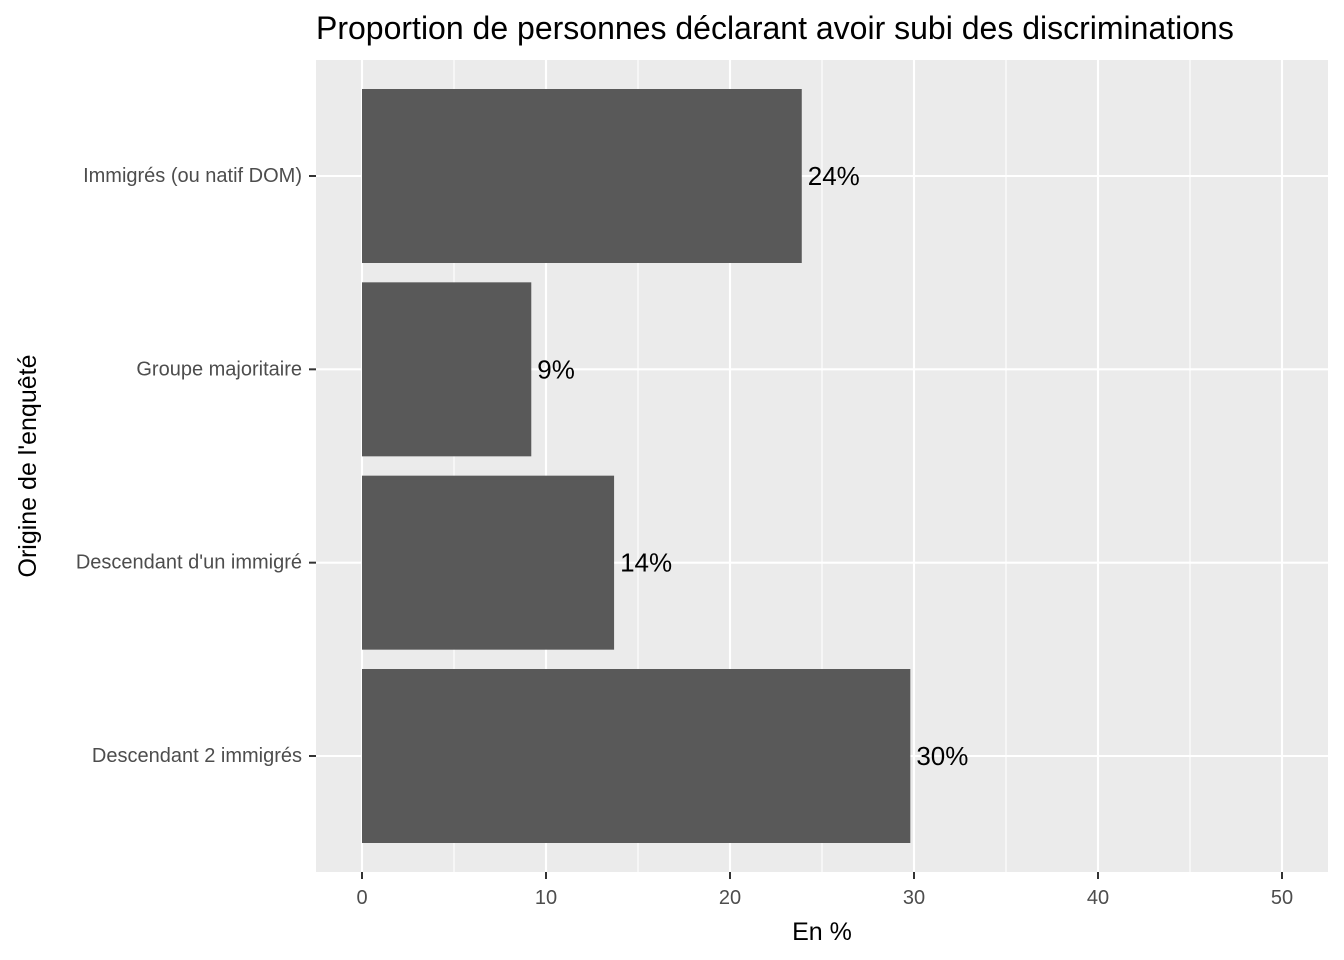  What do you see at coordinates (834, 176) in the screenshot?
I see `data-label: 24%` at bounding box center [834, 176].